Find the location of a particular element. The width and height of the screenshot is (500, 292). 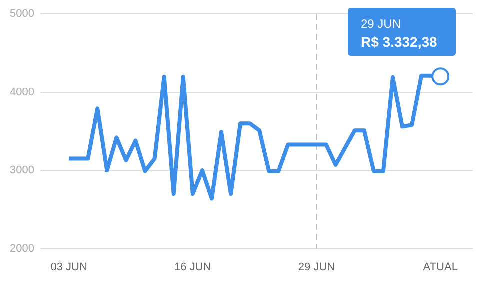

y-tick-label: 4000 is located at coordinates (22, 92).